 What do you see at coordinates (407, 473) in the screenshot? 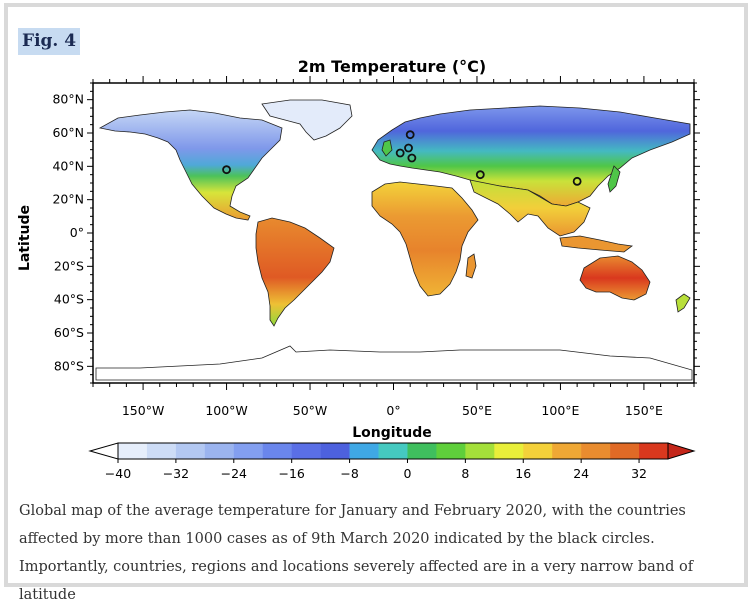
I see `colorbar-label: 0` at bounding box center [407, 473].